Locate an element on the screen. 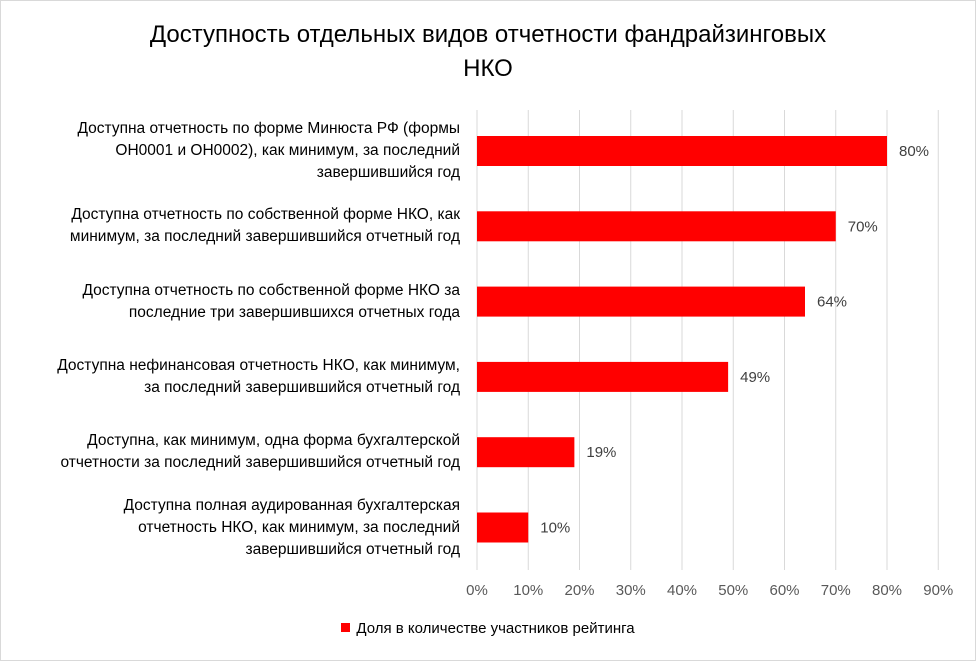  x-tick-label: 20% is located at coordinates (579, 590).